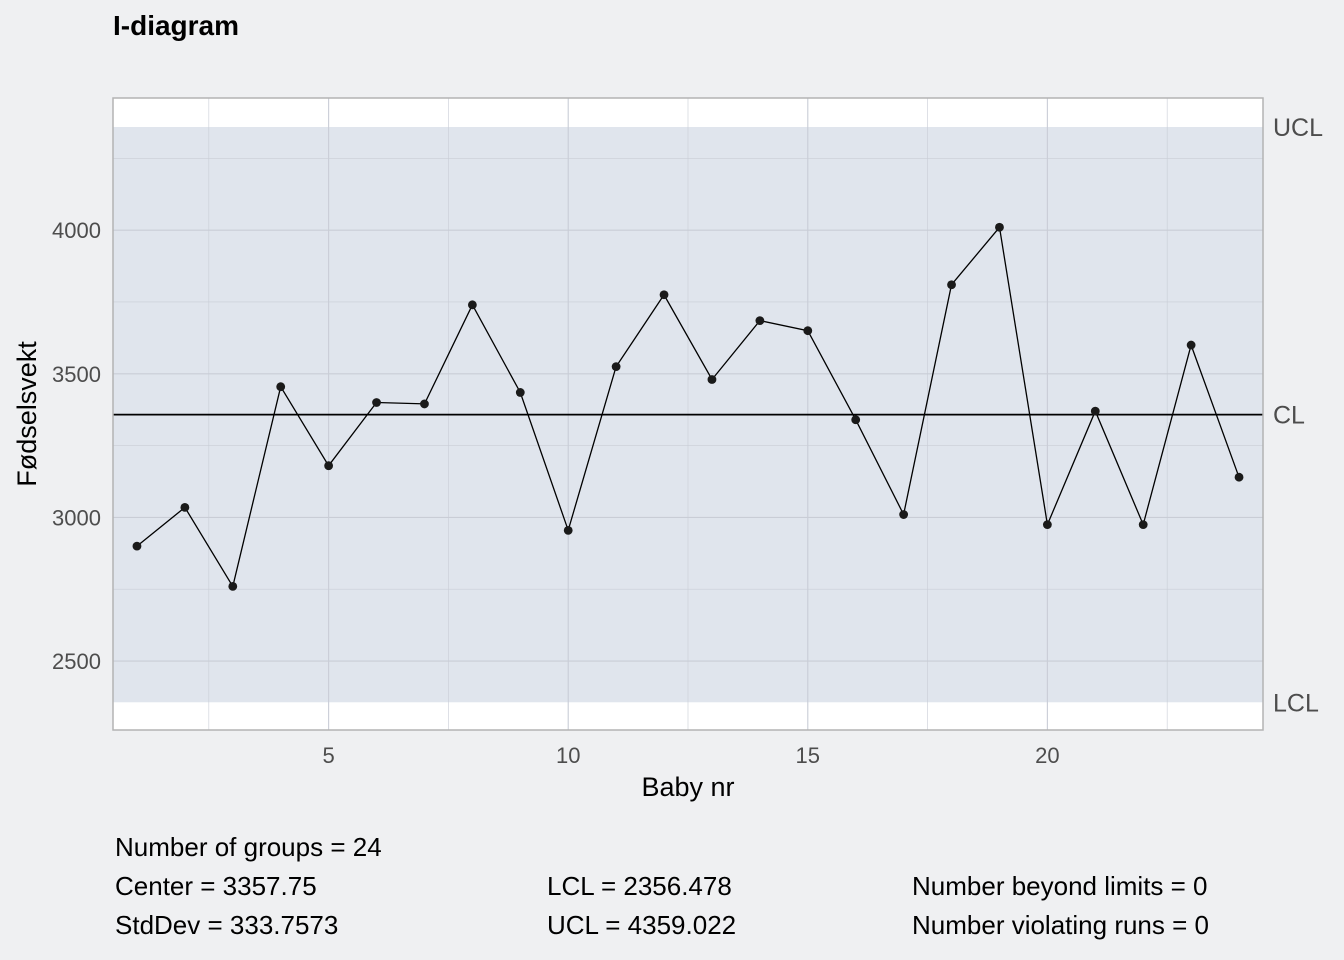 The image size is (1344, 960). Describe the element at coordinates (642, 925) in the screenshot. I see `stat-ucl: UCL = 4359.022` at that location.